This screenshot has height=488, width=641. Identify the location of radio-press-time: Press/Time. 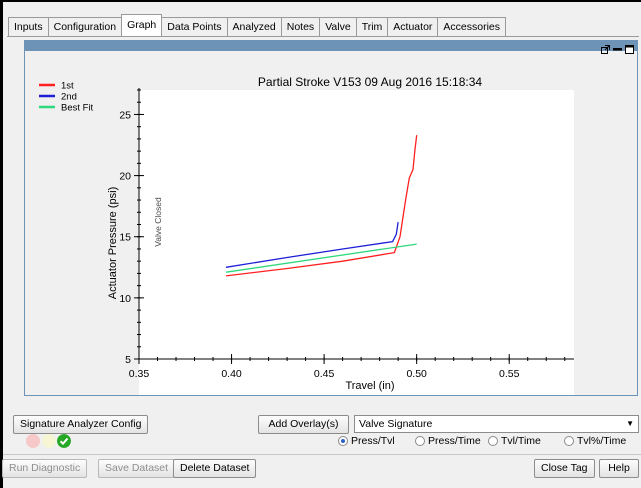
(448, 441).